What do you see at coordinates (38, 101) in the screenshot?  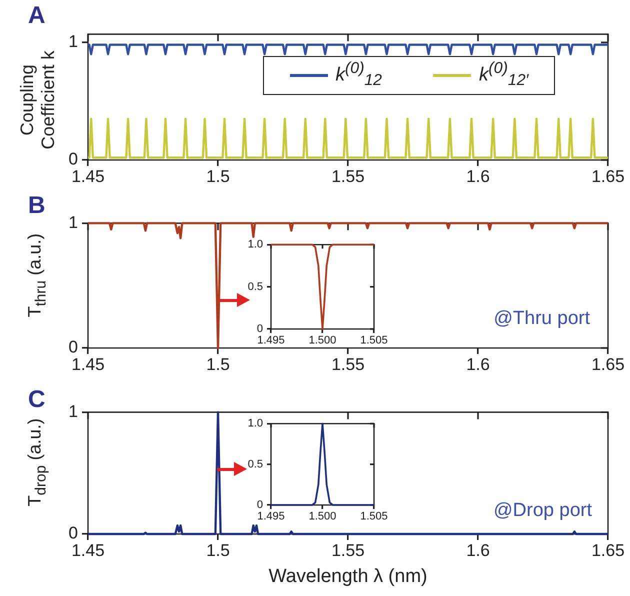 I see `y-axis-title: Coupling Coefficient k` at bounding box center [38, 101].